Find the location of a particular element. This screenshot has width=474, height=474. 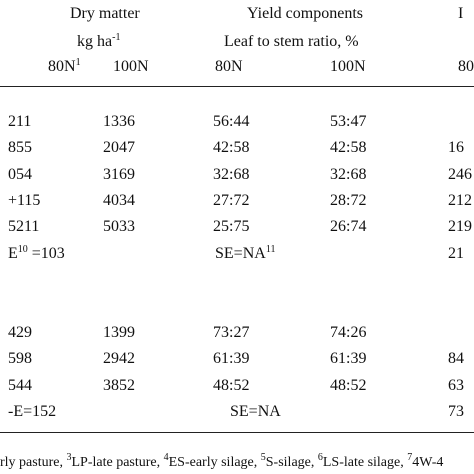

table-cell: 1399 is located at coordinates (119, 332).